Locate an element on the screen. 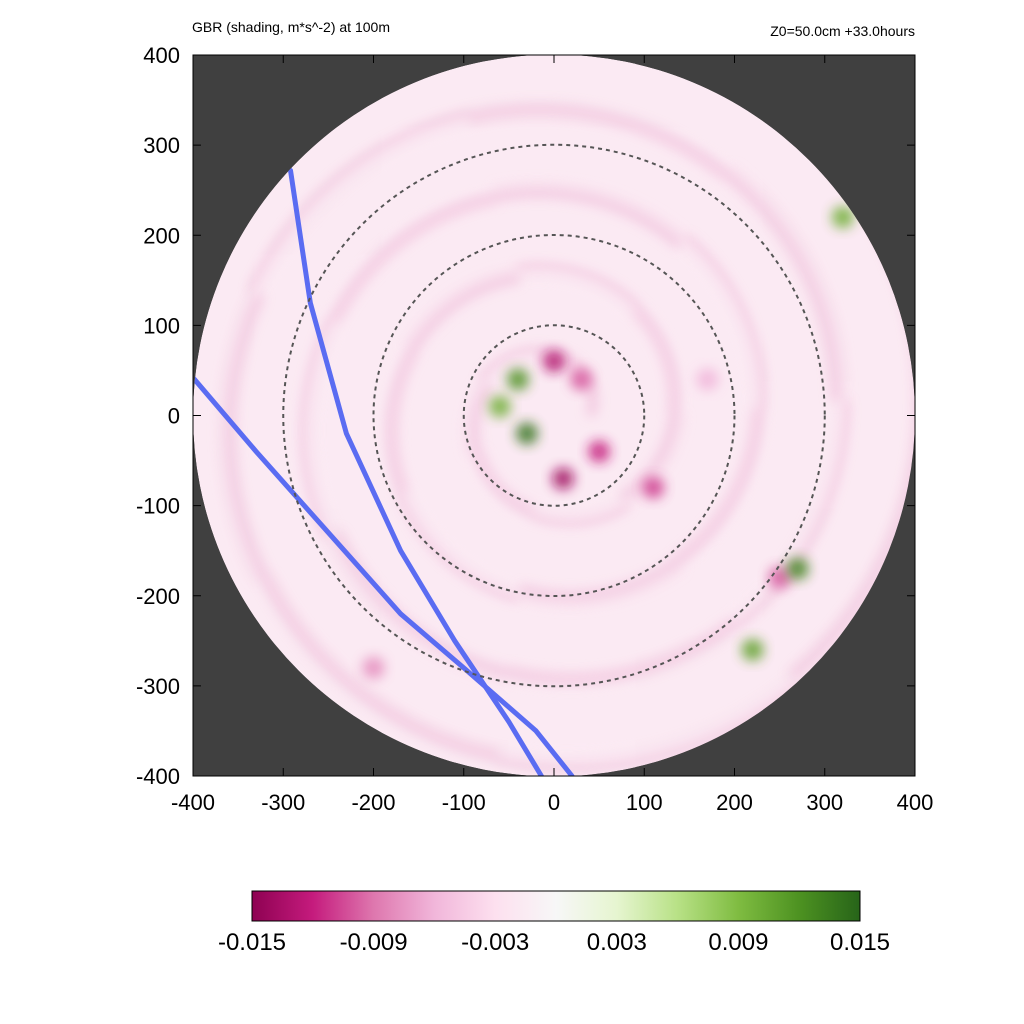 The image size is (1024, 1024). colorbar-tick-label: -0.015 is located at coordinates (252, 942).